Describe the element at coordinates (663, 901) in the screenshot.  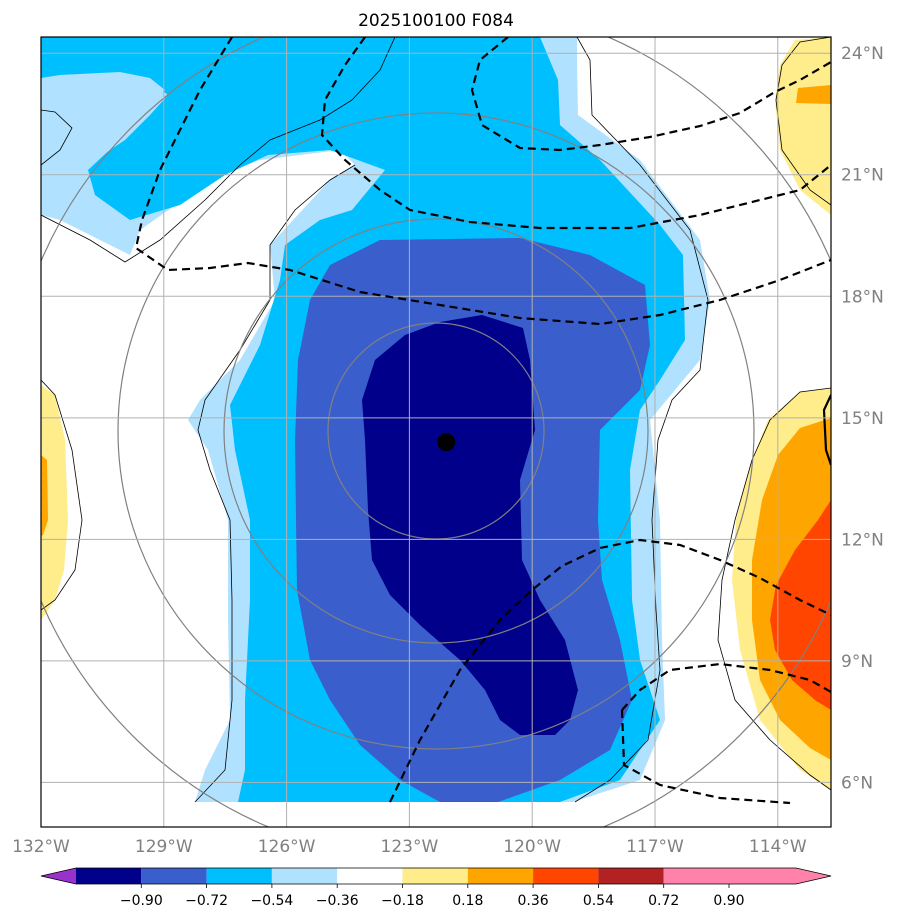
I see `colorbar-level-label: 0.72` at that location.